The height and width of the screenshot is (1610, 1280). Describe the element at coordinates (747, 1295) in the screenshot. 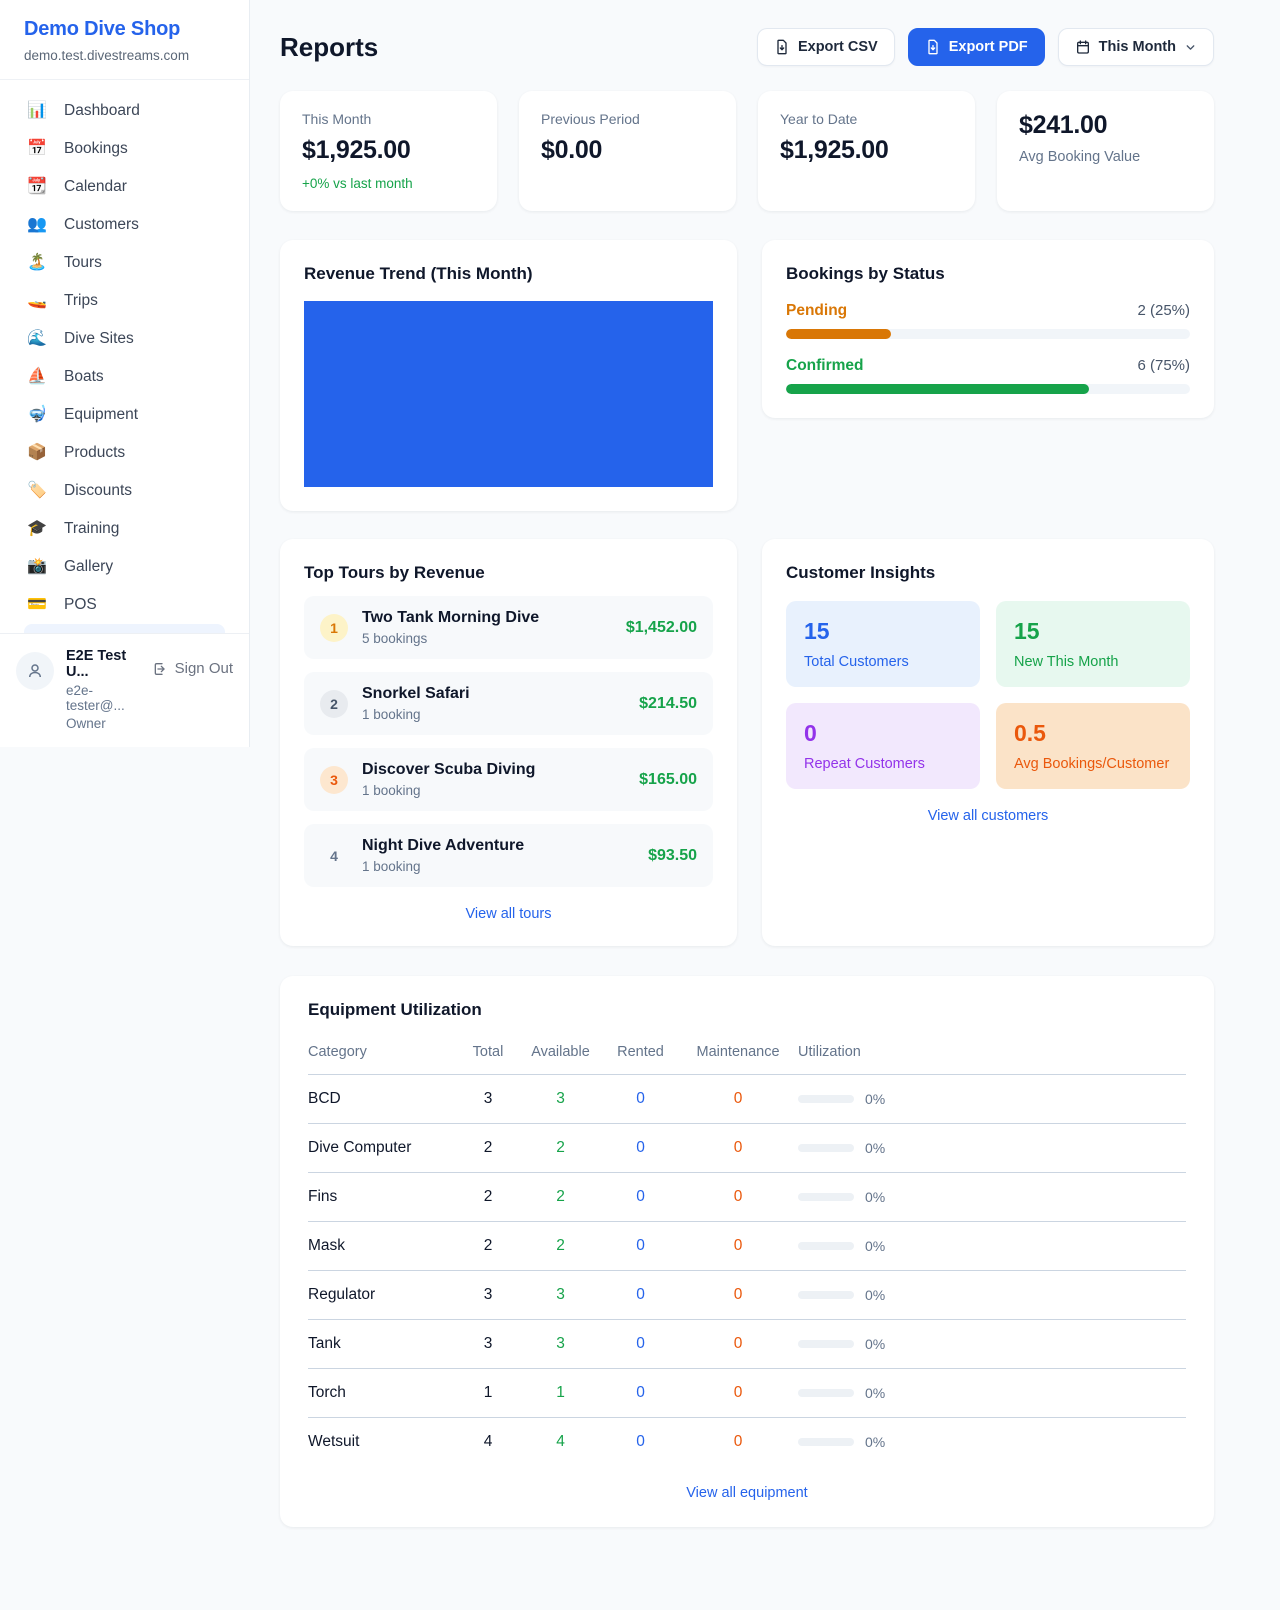

I see `table-row: Regulator 3 3 0 0 0%` at that location.